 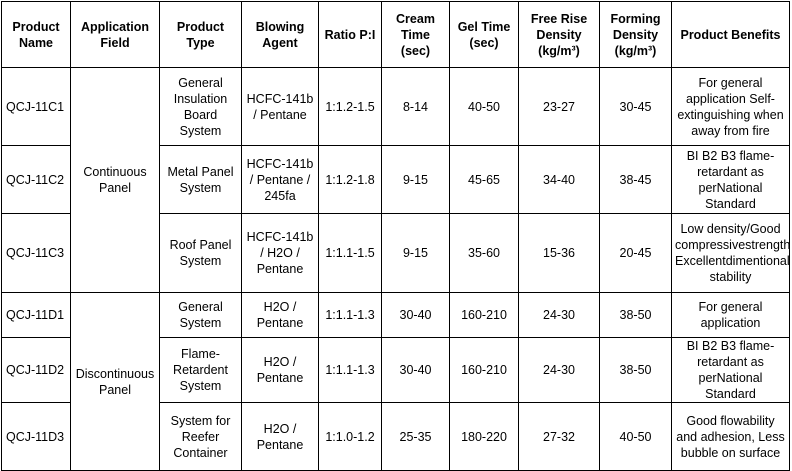 What do you see at coordinates (559, 436) in the screenshot?
I see `free-rise-density-cell: 27-32` at bounding box center [559, 436].